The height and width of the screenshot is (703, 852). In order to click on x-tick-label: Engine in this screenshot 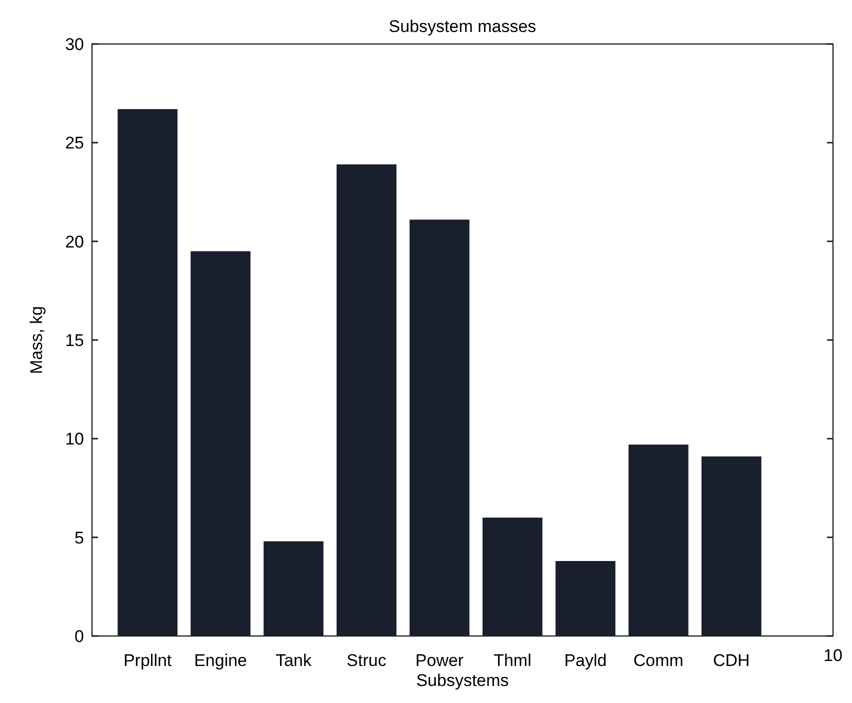, I will do `click(221, 660)`.